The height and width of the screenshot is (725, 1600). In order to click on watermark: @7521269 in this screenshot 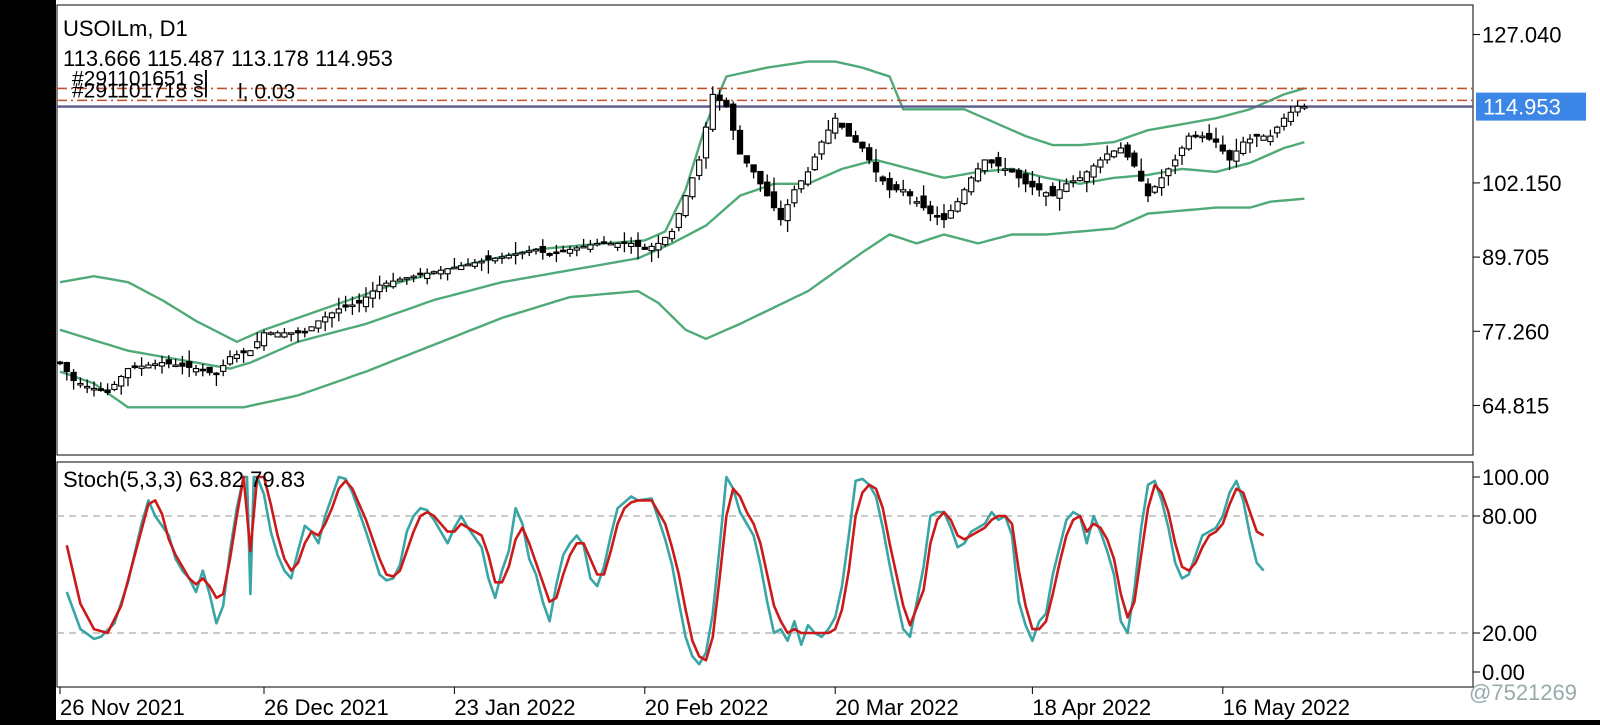, I will do `click(1523, 692)`.